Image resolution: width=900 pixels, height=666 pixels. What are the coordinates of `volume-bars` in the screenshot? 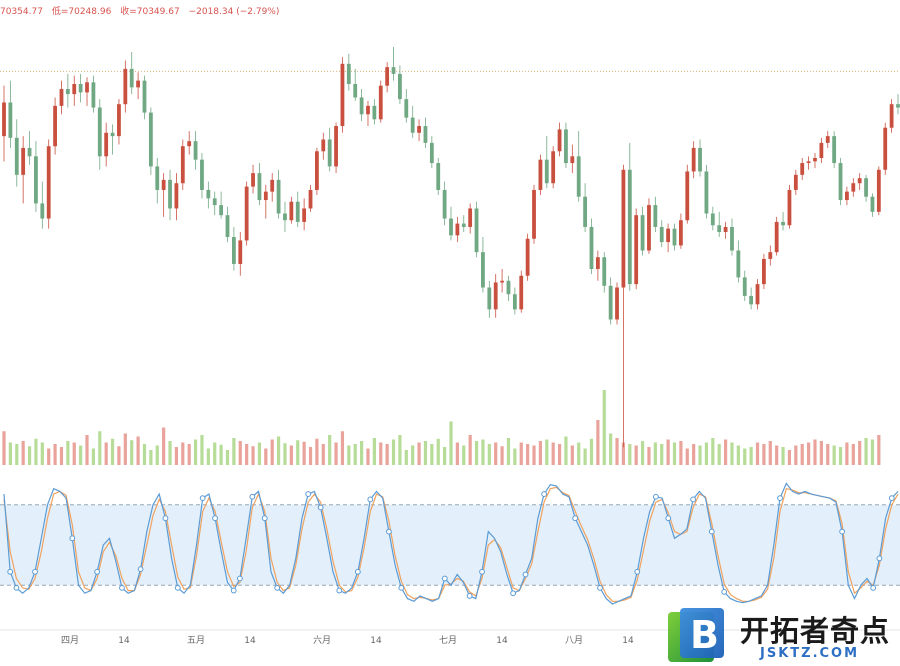 It's located at (441, 427).